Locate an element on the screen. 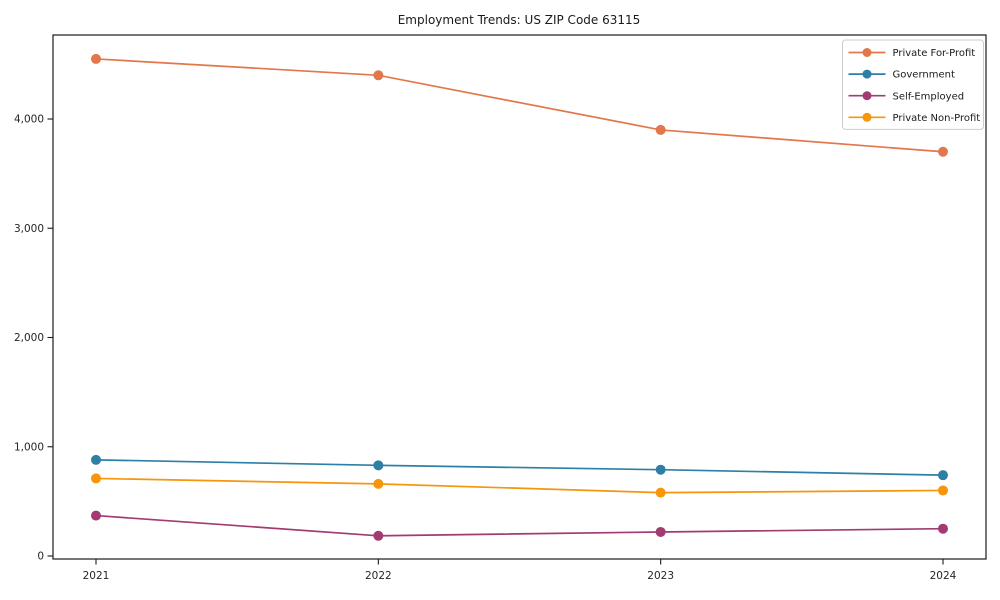 The width and height of the screenshot is (1000, 600). x-tick-label: 2022 is located at coordinates (378, 576).